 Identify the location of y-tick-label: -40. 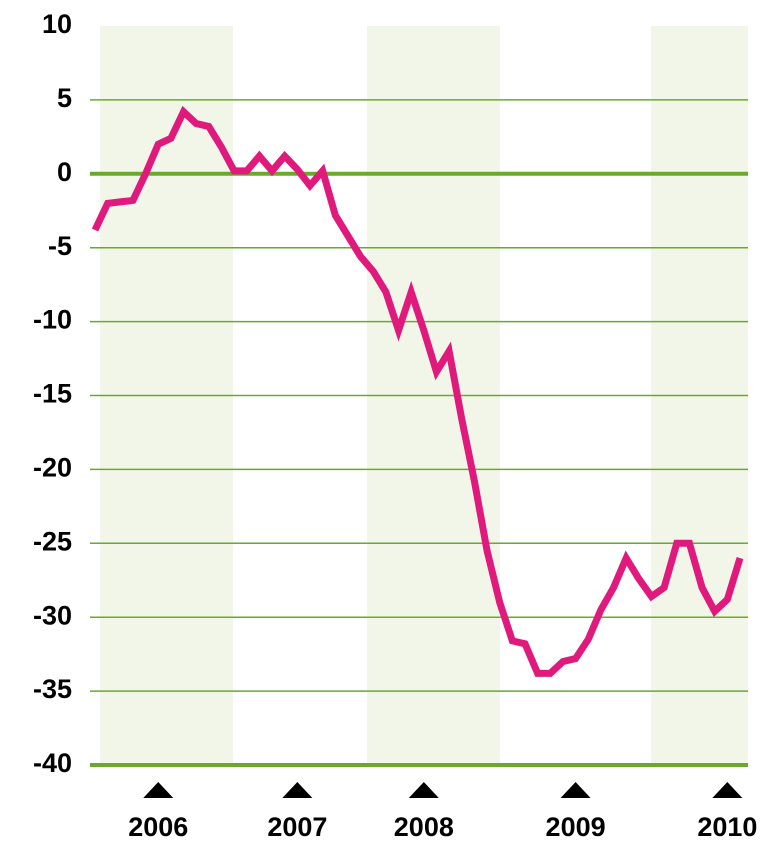
(52, 763).